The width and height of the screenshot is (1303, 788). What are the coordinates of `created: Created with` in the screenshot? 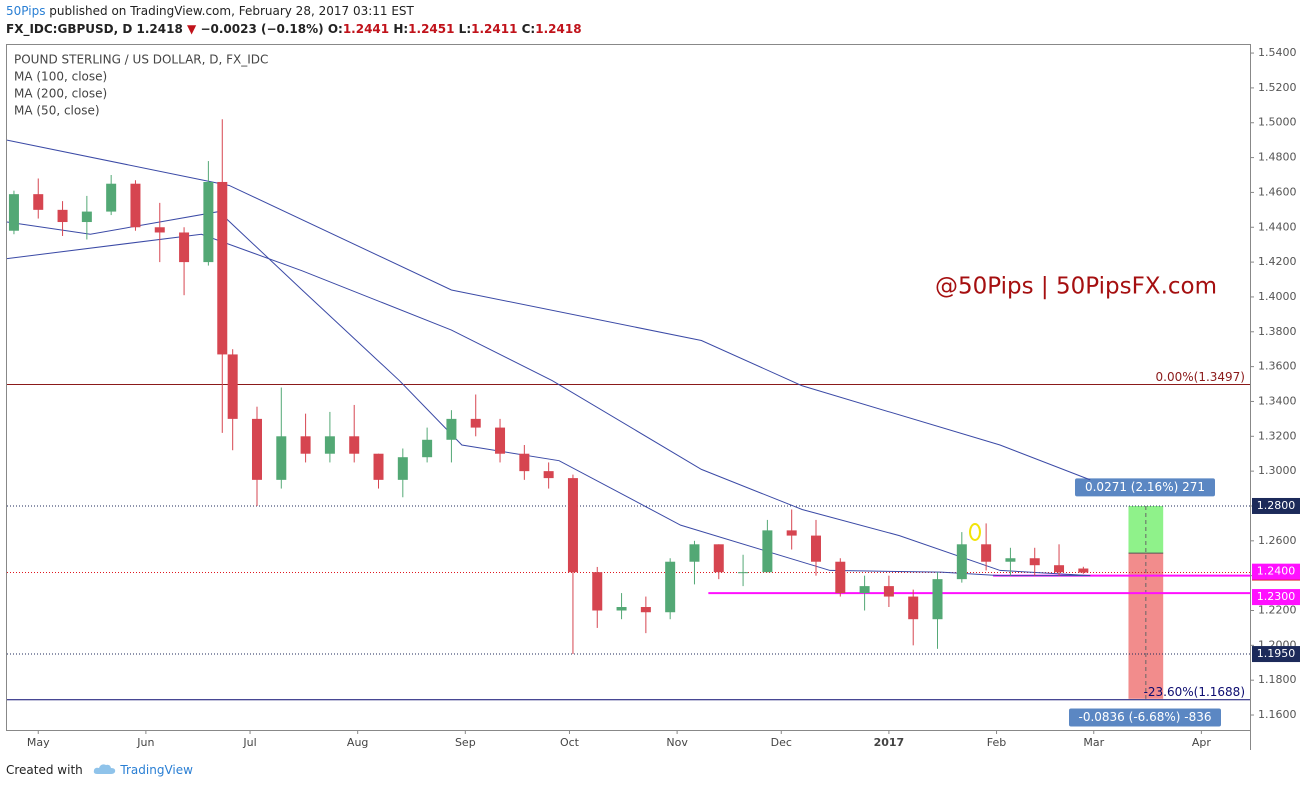 It's located at (44, 770).